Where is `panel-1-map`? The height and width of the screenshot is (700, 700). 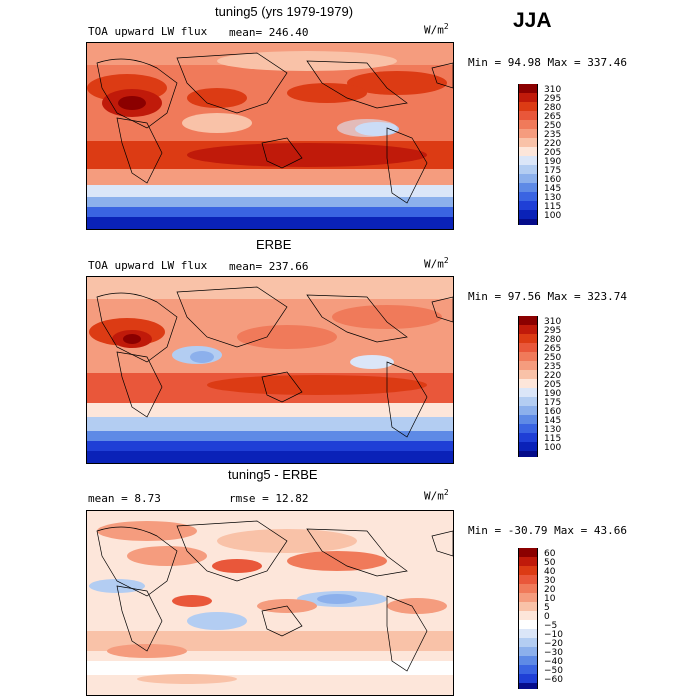
panel-1-map is located at coordinates (270, 136).